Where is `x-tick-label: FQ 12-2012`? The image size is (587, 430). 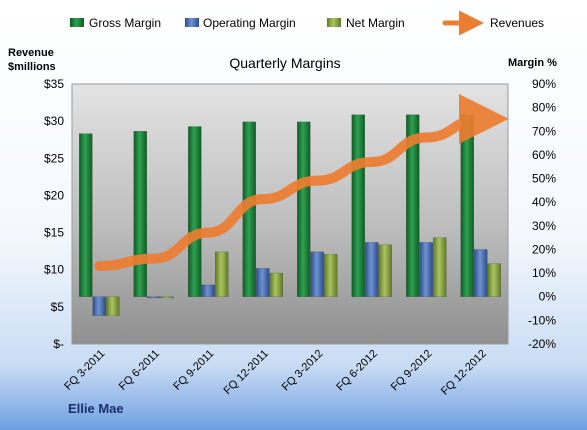
x-tick-label: FQ 12-2012 is located at coordinates (464, 373).